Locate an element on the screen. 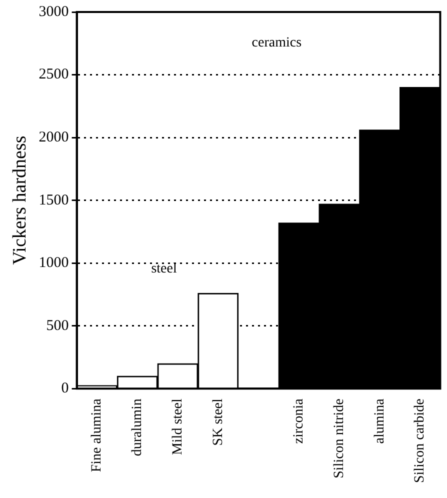 The width and height of the screenshot is (447, 498). x-tick-label: duralumin is located at coordinates (138, 427).